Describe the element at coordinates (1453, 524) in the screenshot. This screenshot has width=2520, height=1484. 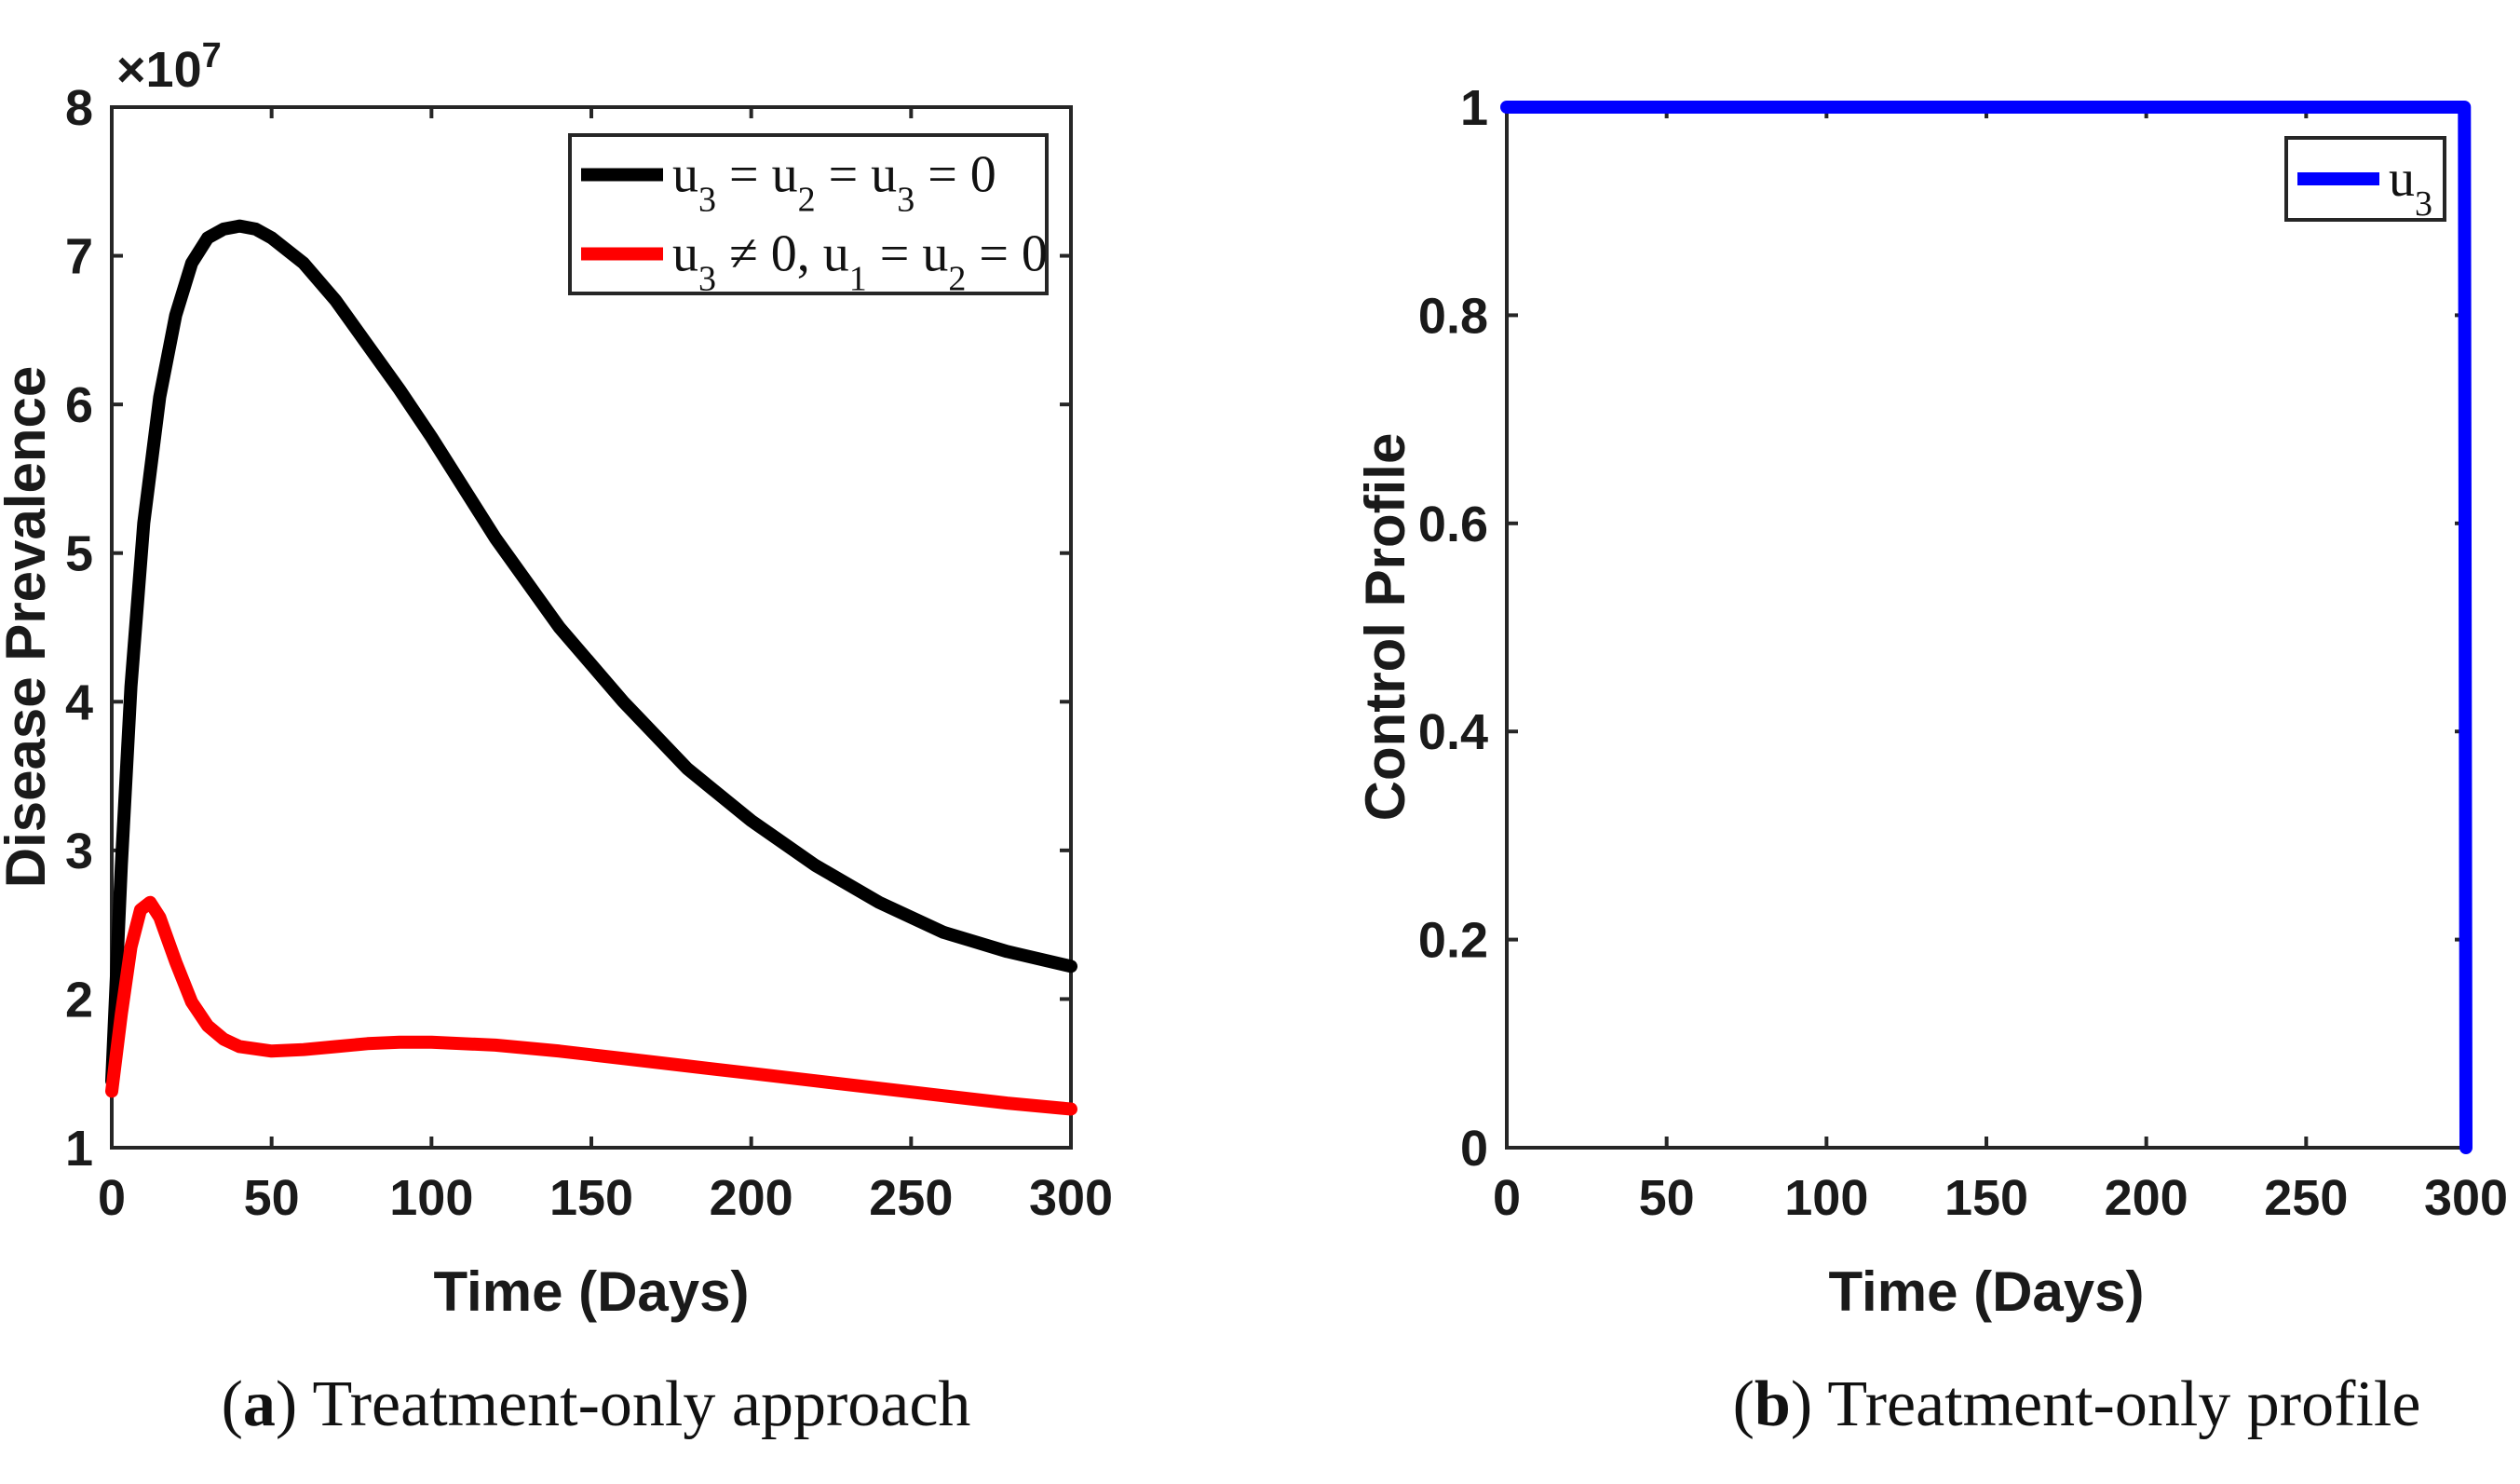
I see `y-tick-label: 0.6` at that location.